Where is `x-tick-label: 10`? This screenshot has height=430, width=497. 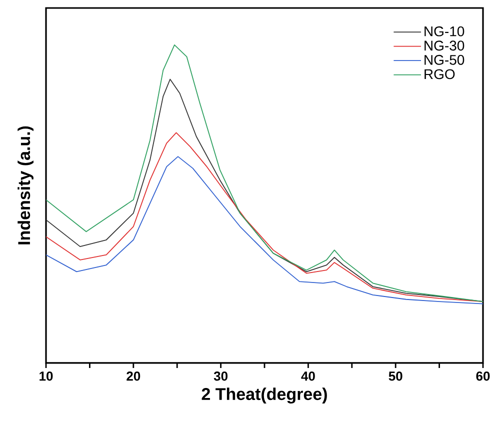 x-tick-label: 10 is located at coordinates (46, 376).